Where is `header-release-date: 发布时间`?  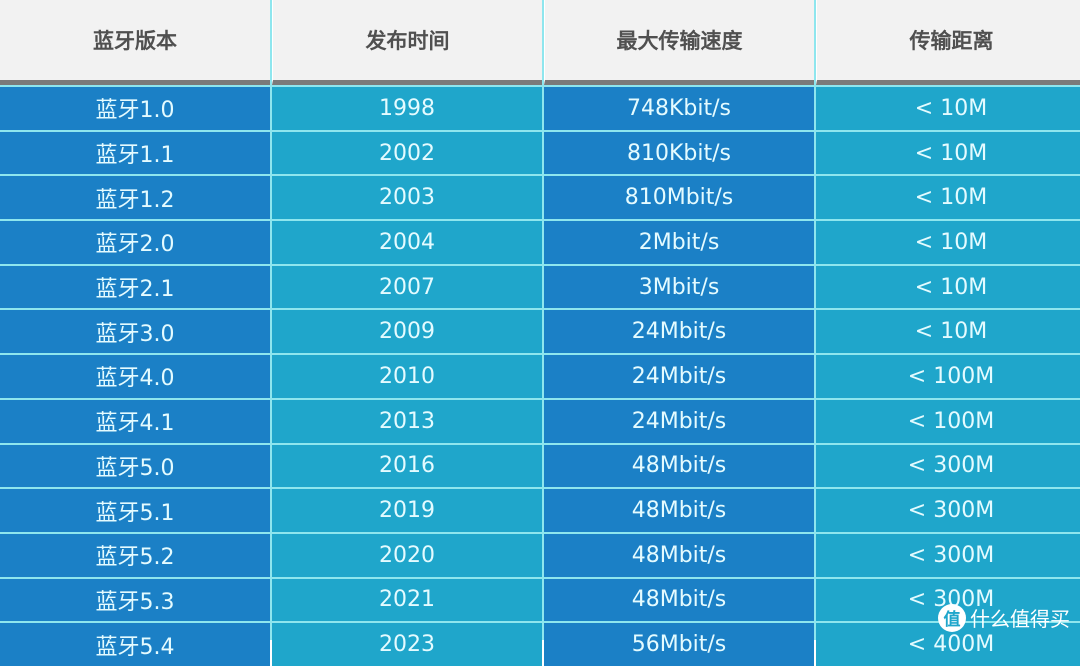 header-release-date: 发布时间 is located at coordinates (407, 42).